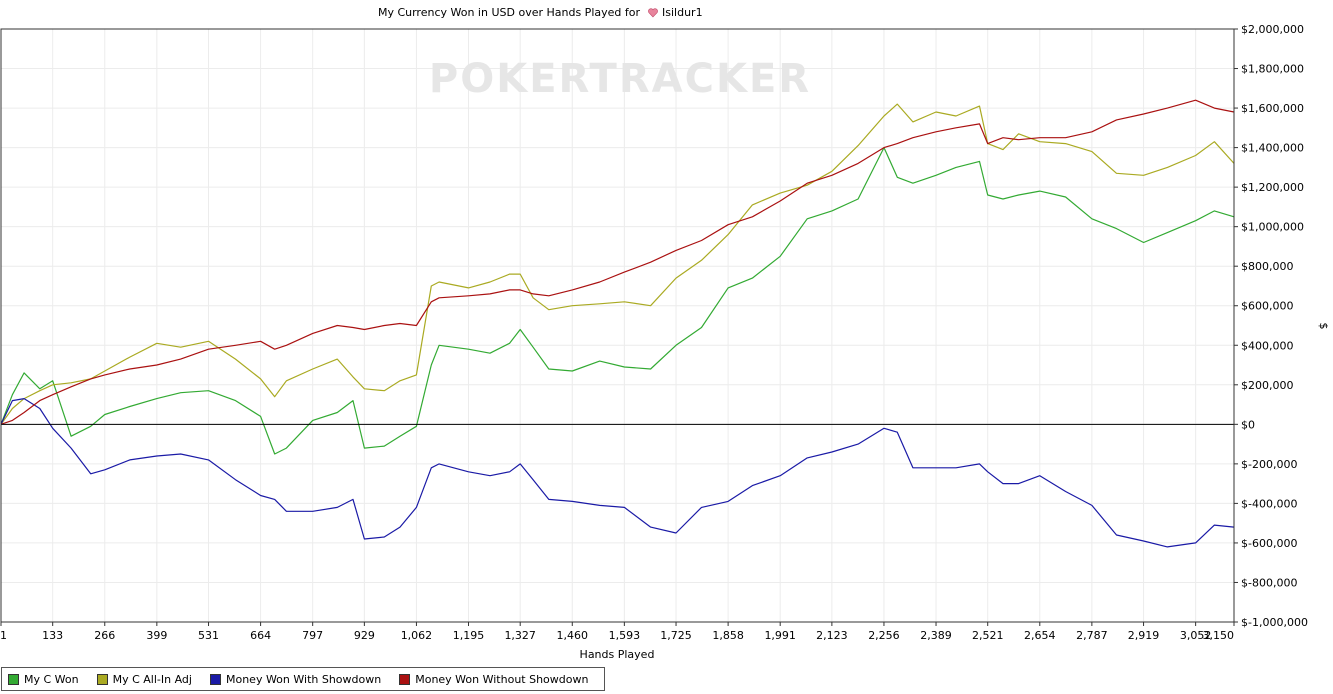 This screenshot has width=1333, height=694. Describe the element at coordinates (417, 635) in the screenshot. I see `x-tick-label: 1,062` at that location.